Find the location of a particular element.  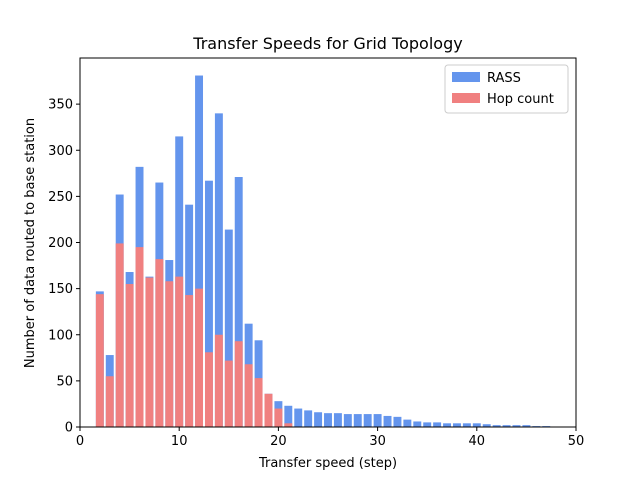

x-axis-ticks: 0 10 20 30 40 50 is located at coordinates (330, 438).